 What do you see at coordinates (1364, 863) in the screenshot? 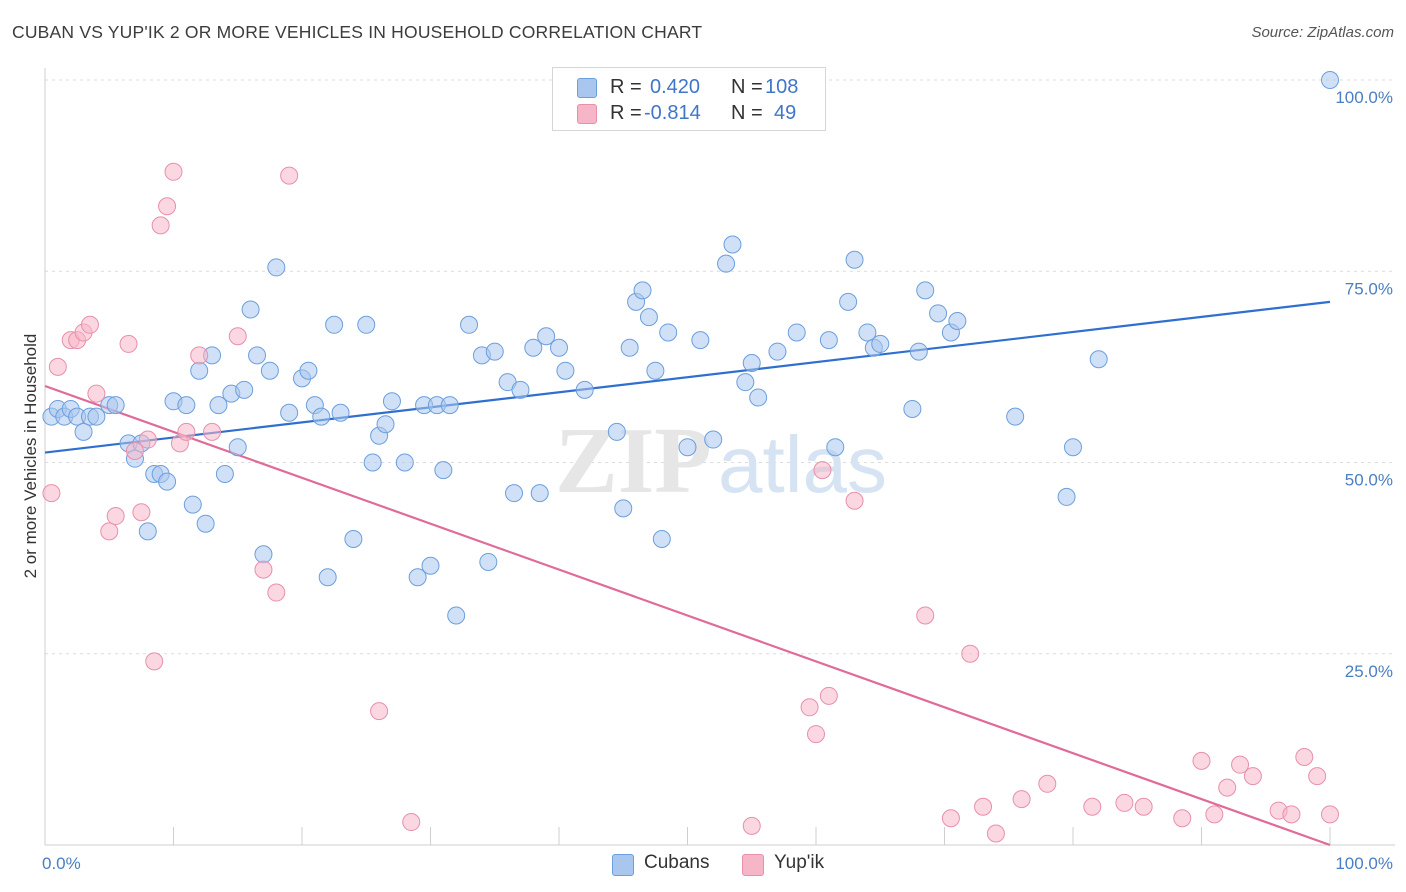
I see `x-tick-label: 100.0%` at bounding box center [1364, 863].